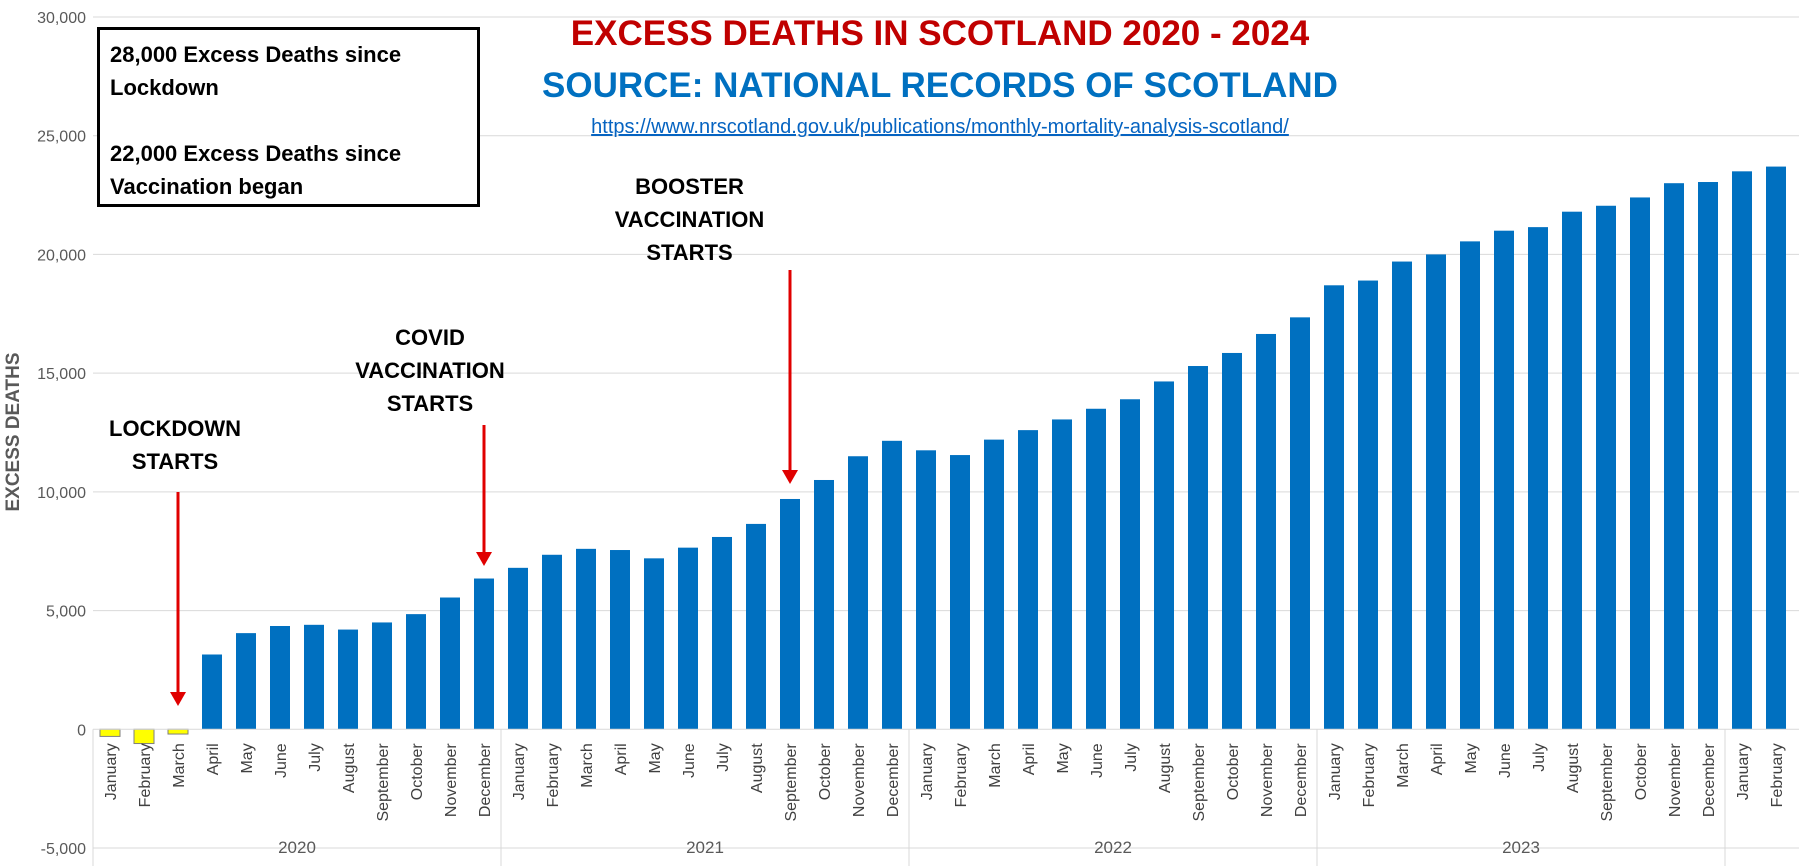  What do you see at coordinates (61, 493) in the screenshot?
I see `y-tick-label: 10,000` at bounding box center [61, 493].